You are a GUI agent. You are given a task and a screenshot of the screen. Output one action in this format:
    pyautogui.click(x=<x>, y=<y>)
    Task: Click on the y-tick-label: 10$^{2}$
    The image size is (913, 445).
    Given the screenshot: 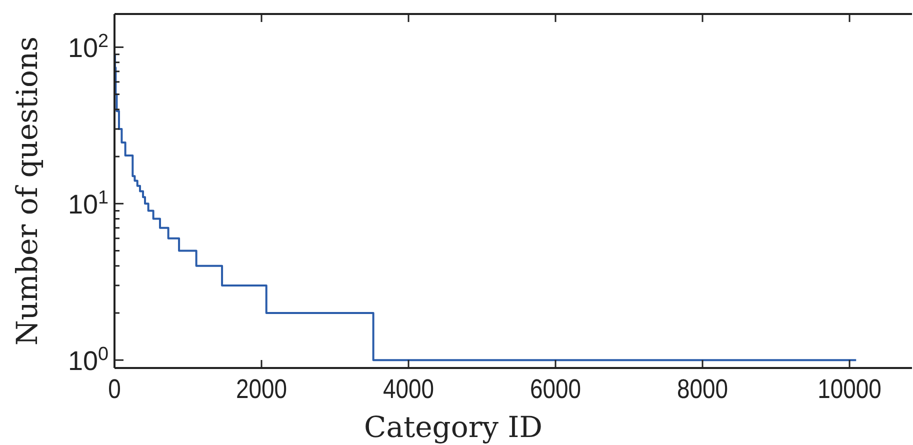 What is the action you would take?
    pyautogui.click(x=88, y=47)
    